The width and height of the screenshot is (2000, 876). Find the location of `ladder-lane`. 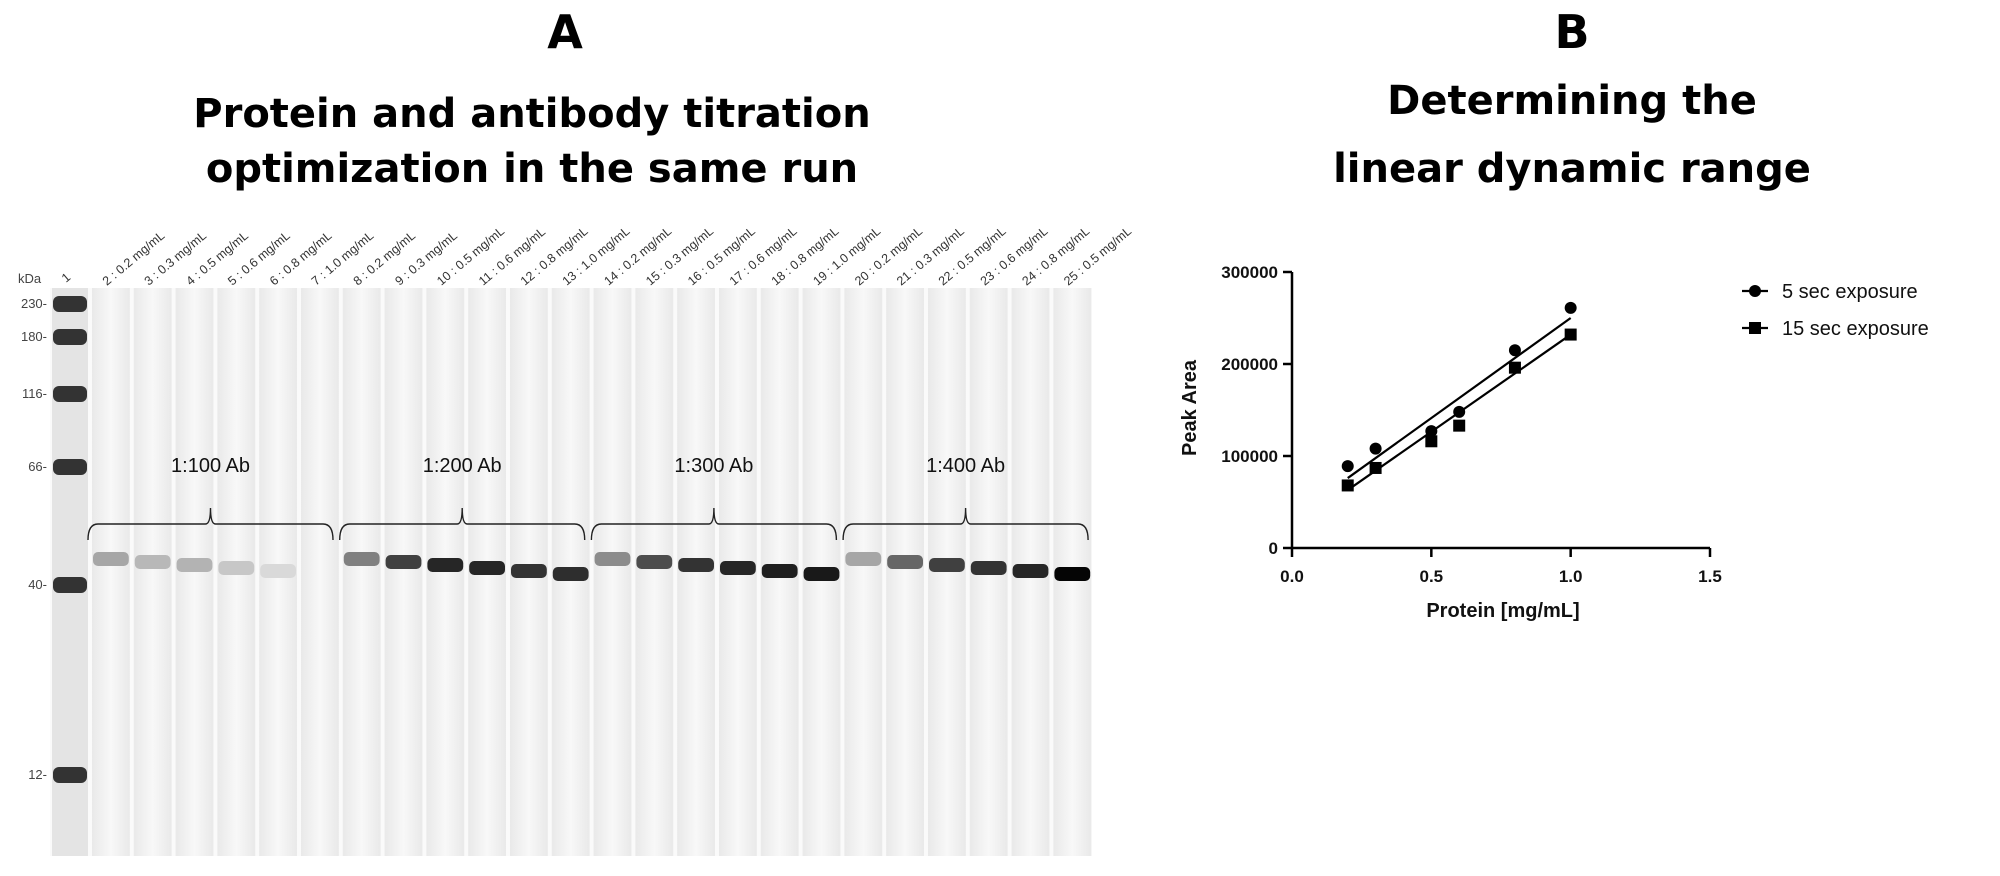

ladder-lane is located at coordinates (70, 572).